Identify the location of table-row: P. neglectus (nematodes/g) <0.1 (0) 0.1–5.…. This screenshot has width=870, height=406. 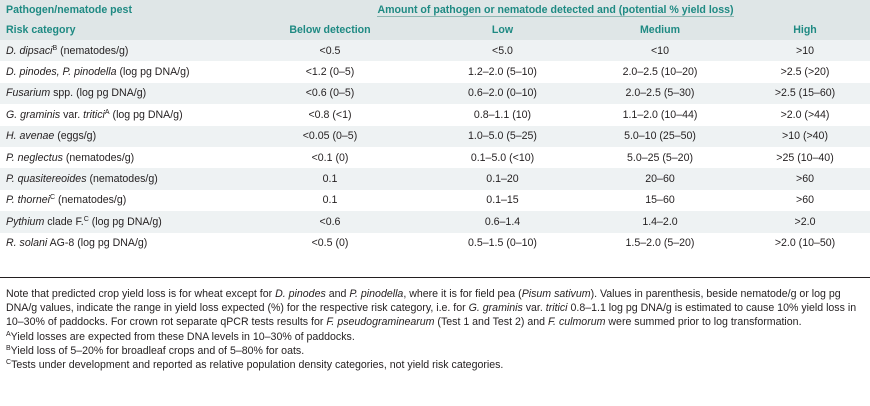
(435, 157).